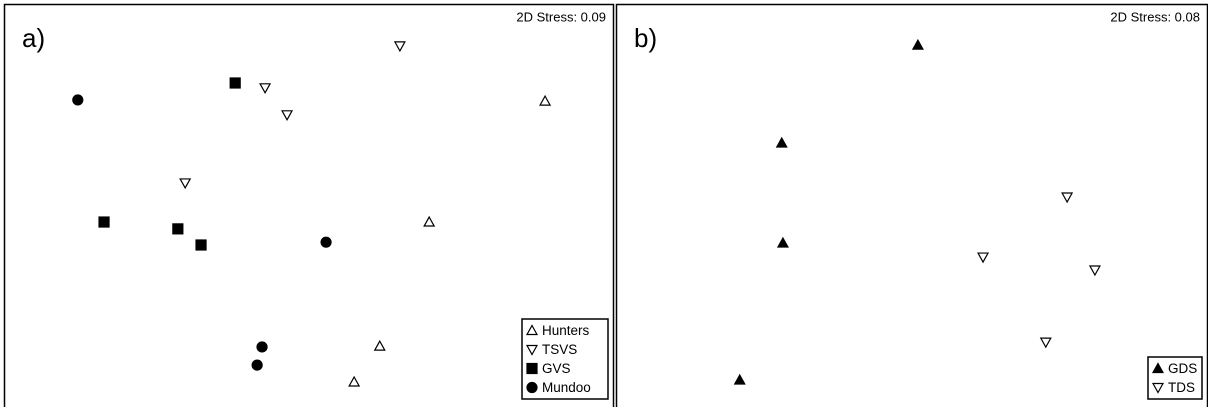 This screenshot has width=1208, height=407. I want to click on stress-annotation: 2D Stress: 0.08, so click(1155, 16).